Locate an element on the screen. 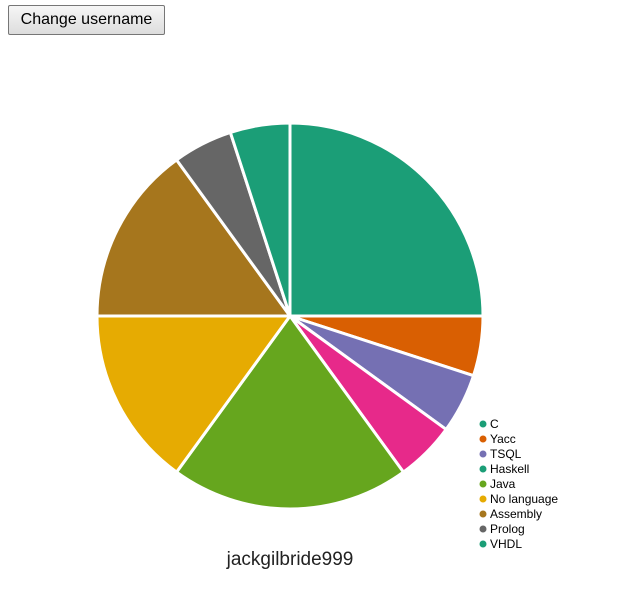  legend-label: VHDL is located at coordinates (506, 544).